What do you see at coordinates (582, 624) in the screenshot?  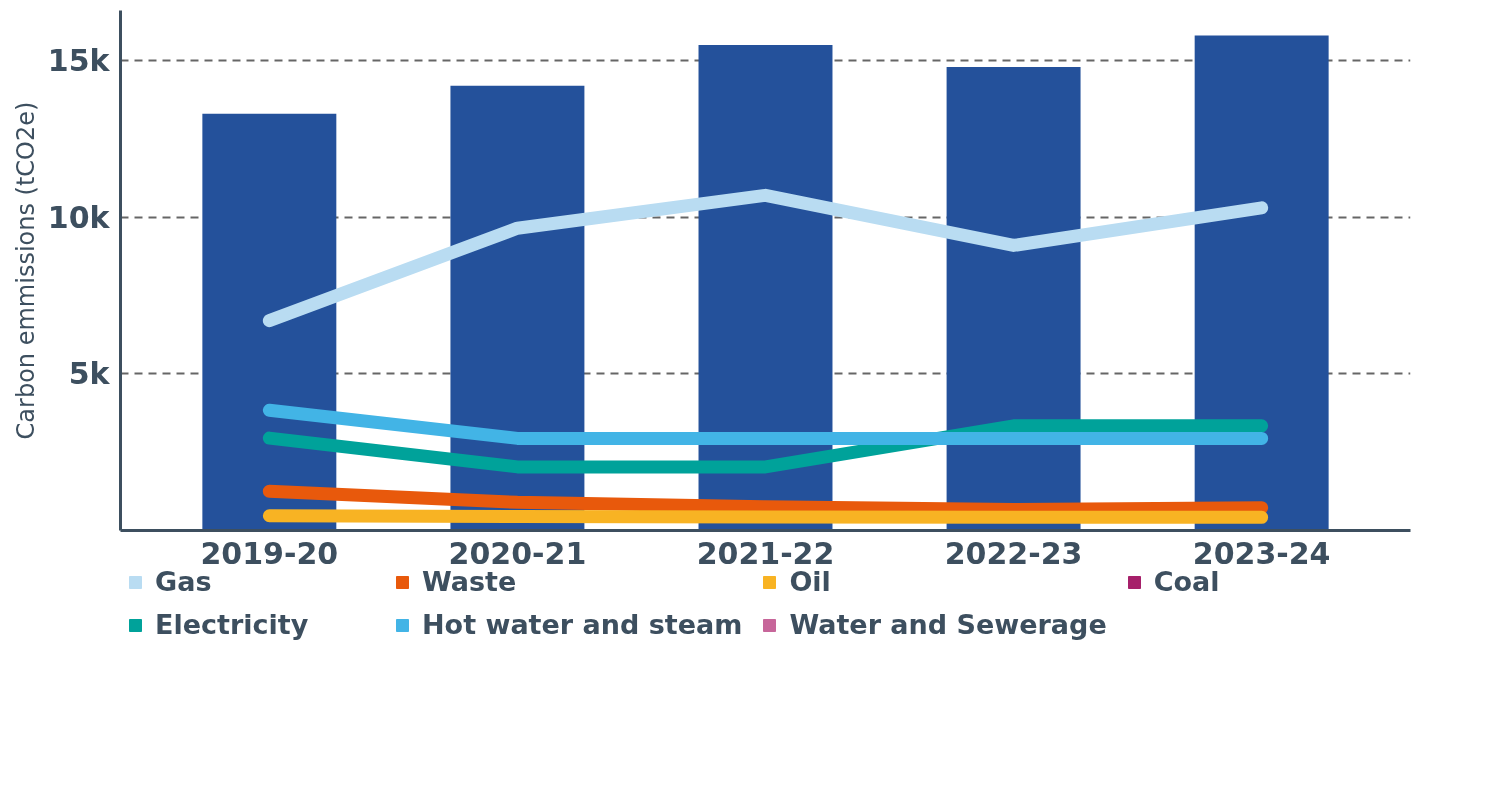 I see `legend-label: Hot water and steam` at bounding box center [582, 624].